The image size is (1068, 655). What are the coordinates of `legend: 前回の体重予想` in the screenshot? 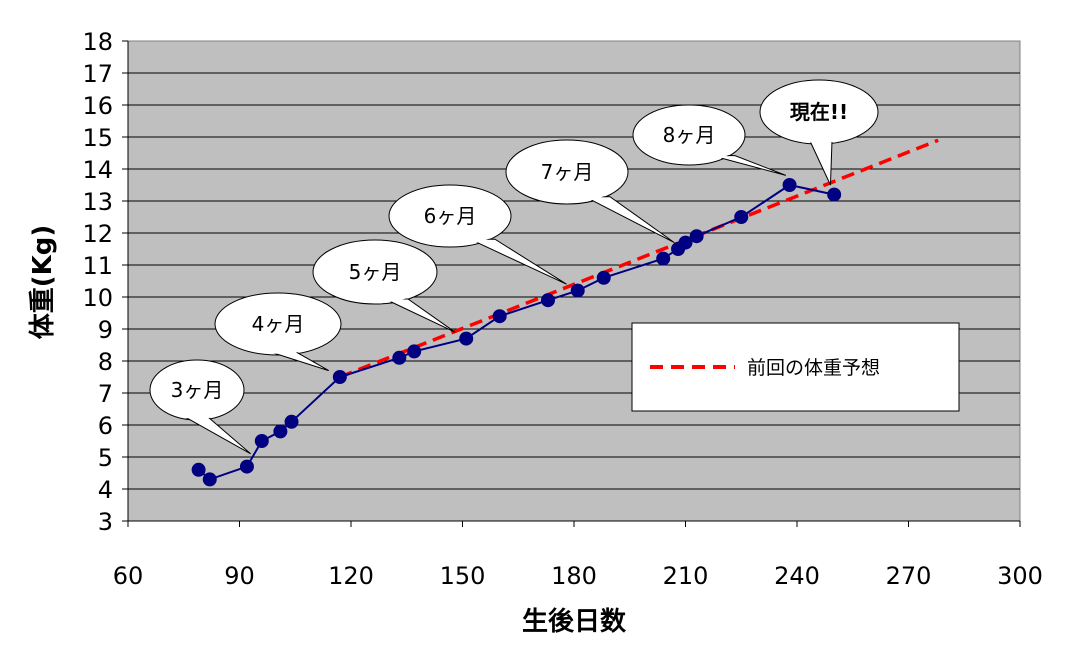 It's located at (795, 367).